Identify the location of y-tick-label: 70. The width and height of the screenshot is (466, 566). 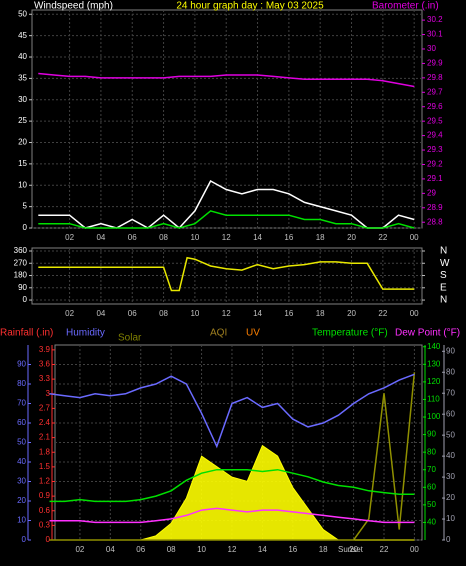
(21, 403).